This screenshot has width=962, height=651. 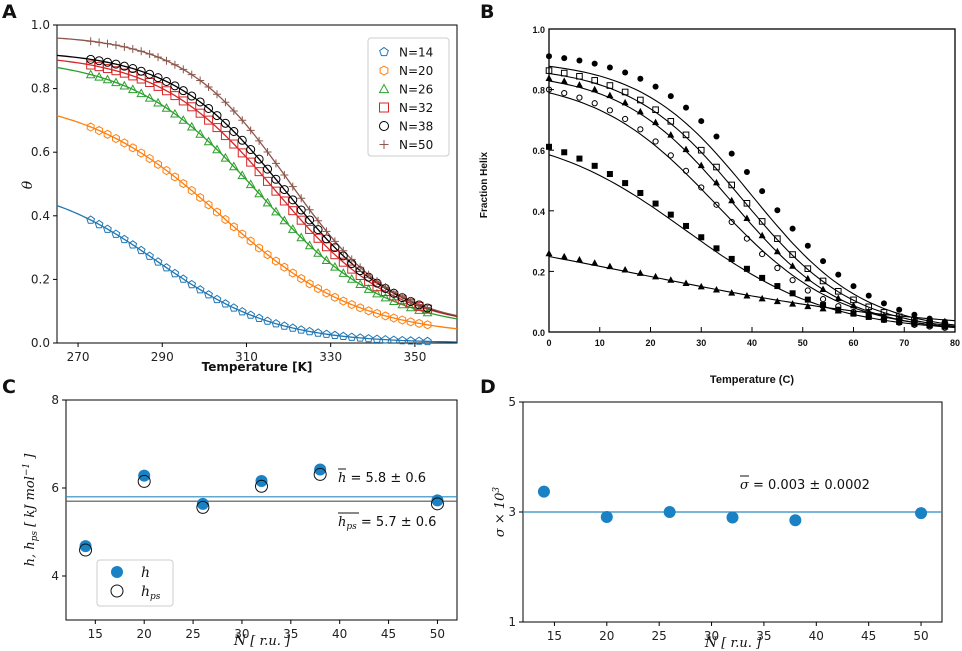 What do you see at coordinates (487, 12) in the screenshot?
I see `panel-letter-b: B` at bounding box center [487, 12].